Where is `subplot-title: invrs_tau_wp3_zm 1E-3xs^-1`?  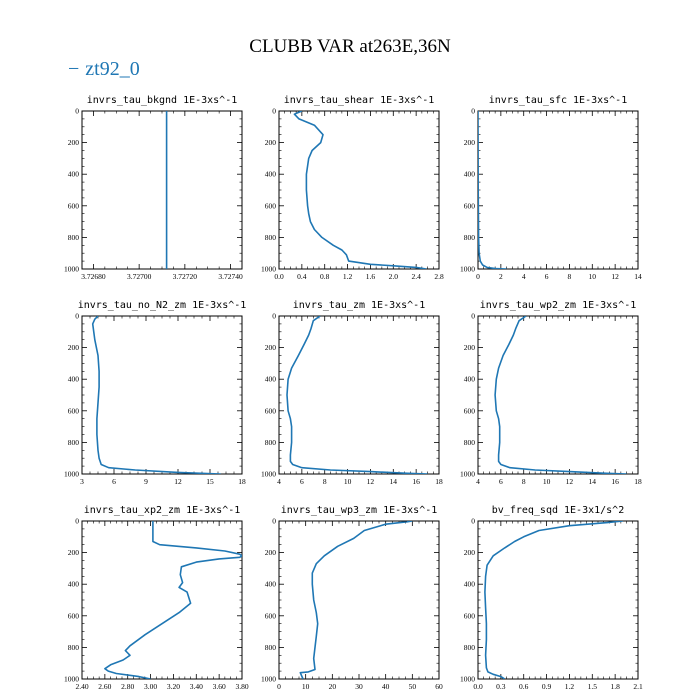
subplot-title: invrs_tau_wp3_zm 1E-3xs^-1 is located at coordinates (359, 510).